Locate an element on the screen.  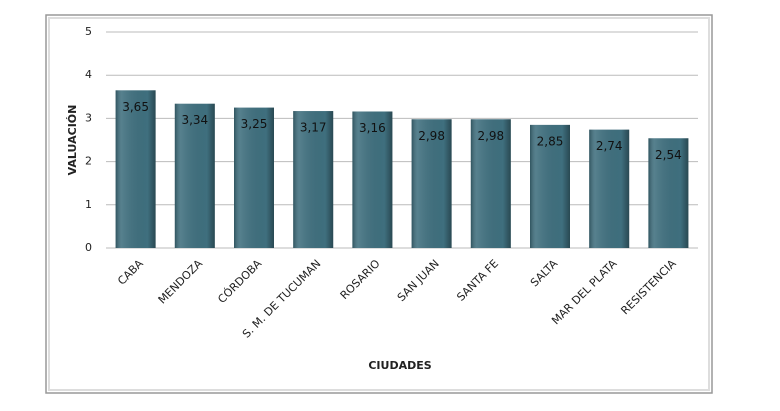
value-label: 3,34 is located at coordinates (194, 120).